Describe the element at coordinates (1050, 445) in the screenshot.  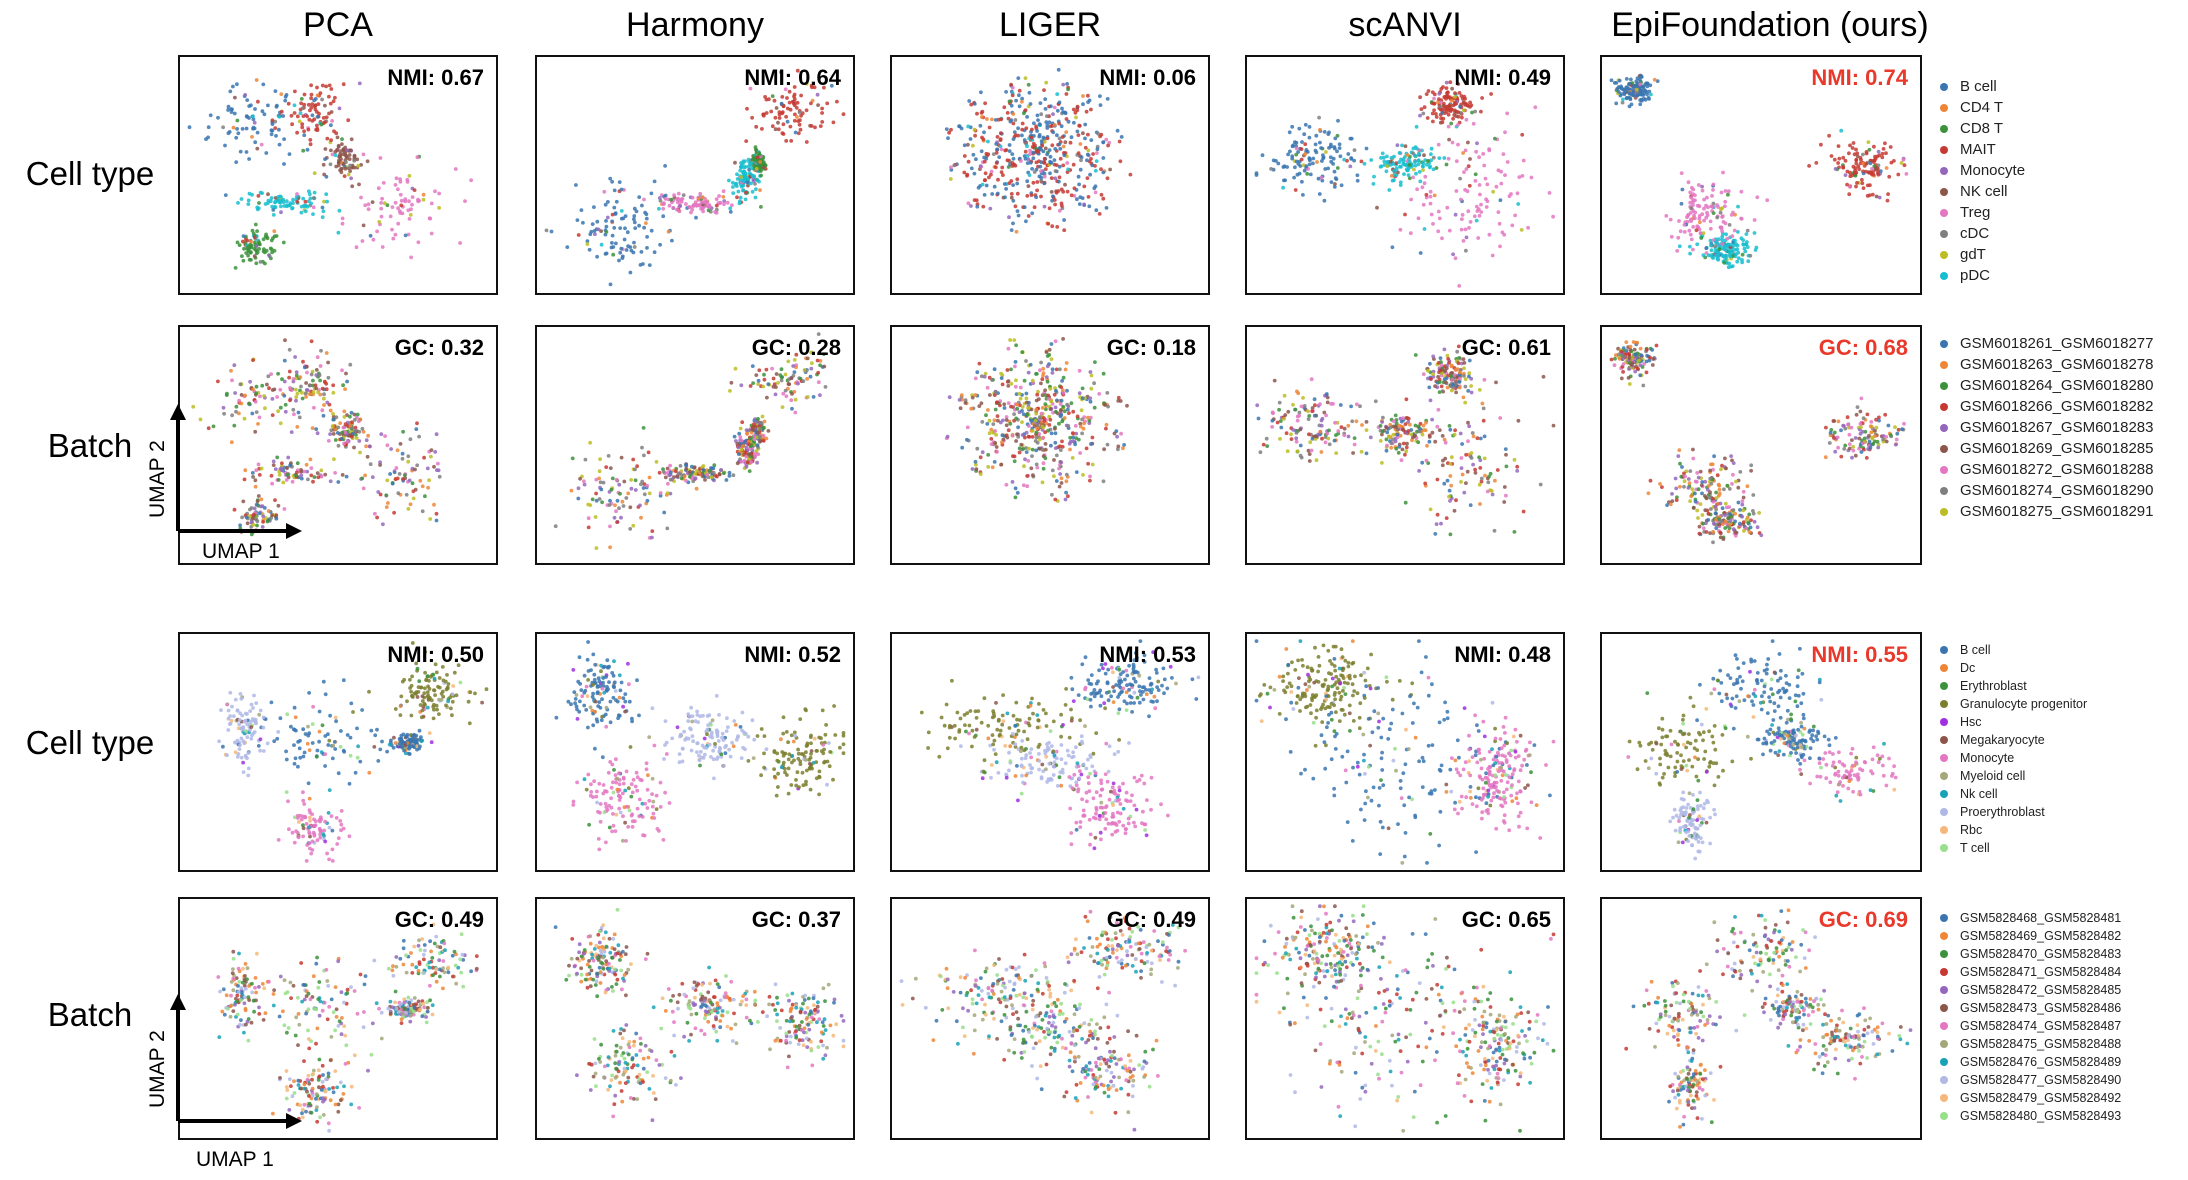
I see `umap-panel-2-3: GC: 0.18` at that location.